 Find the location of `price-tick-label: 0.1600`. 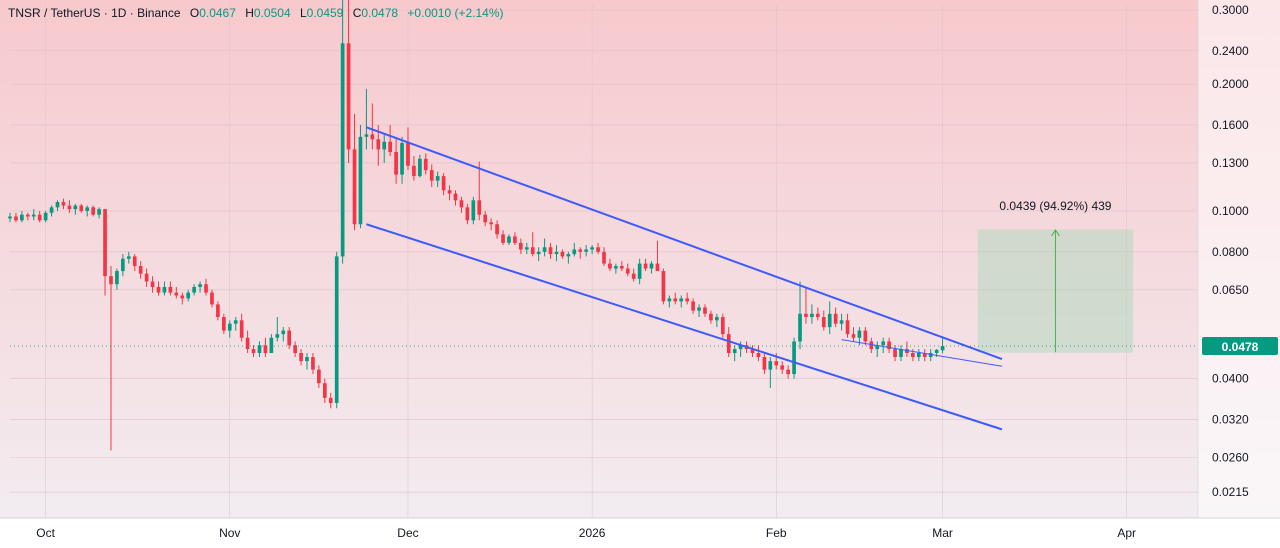

price-tick-label: 0.1600 is located at coordinates (1230, 125).